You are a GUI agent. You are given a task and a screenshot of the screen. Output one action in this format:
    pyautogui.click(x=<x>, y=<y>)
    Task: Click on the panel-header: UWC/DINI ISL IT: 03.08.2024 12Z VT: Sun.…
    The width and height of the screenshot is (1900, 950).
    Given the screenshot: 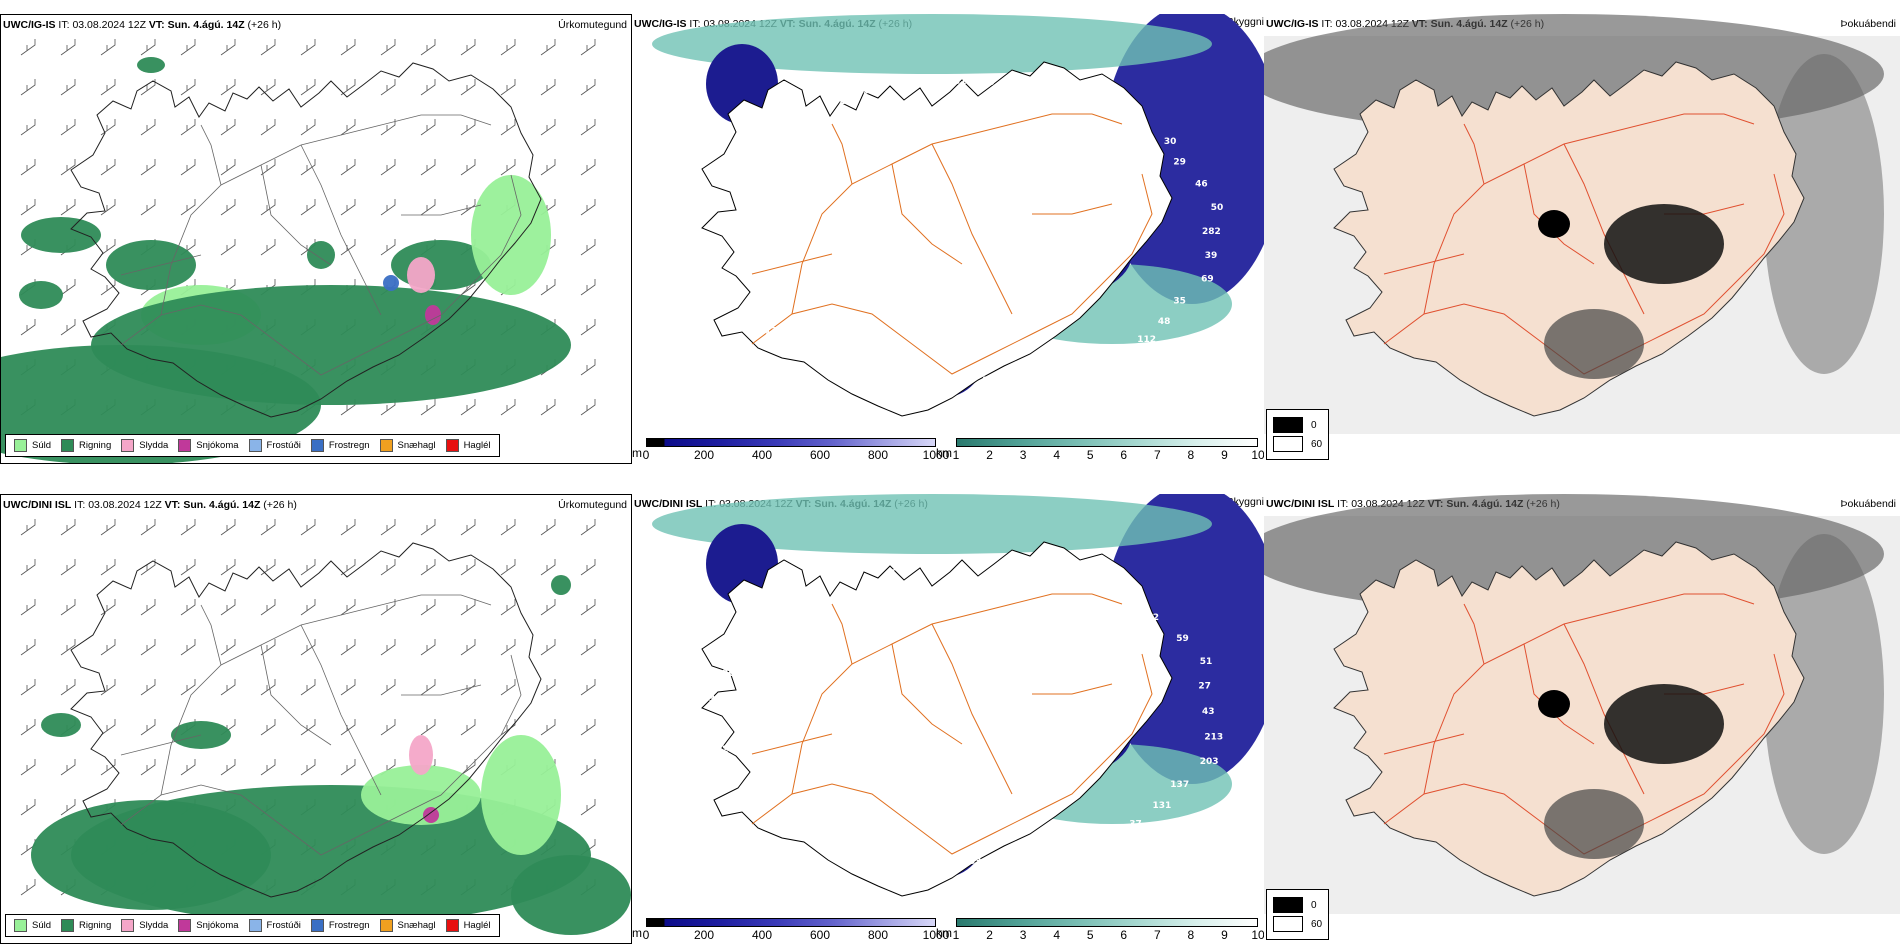 What is the action you would take?
    pyautogui.click(x=150, y=505)
    